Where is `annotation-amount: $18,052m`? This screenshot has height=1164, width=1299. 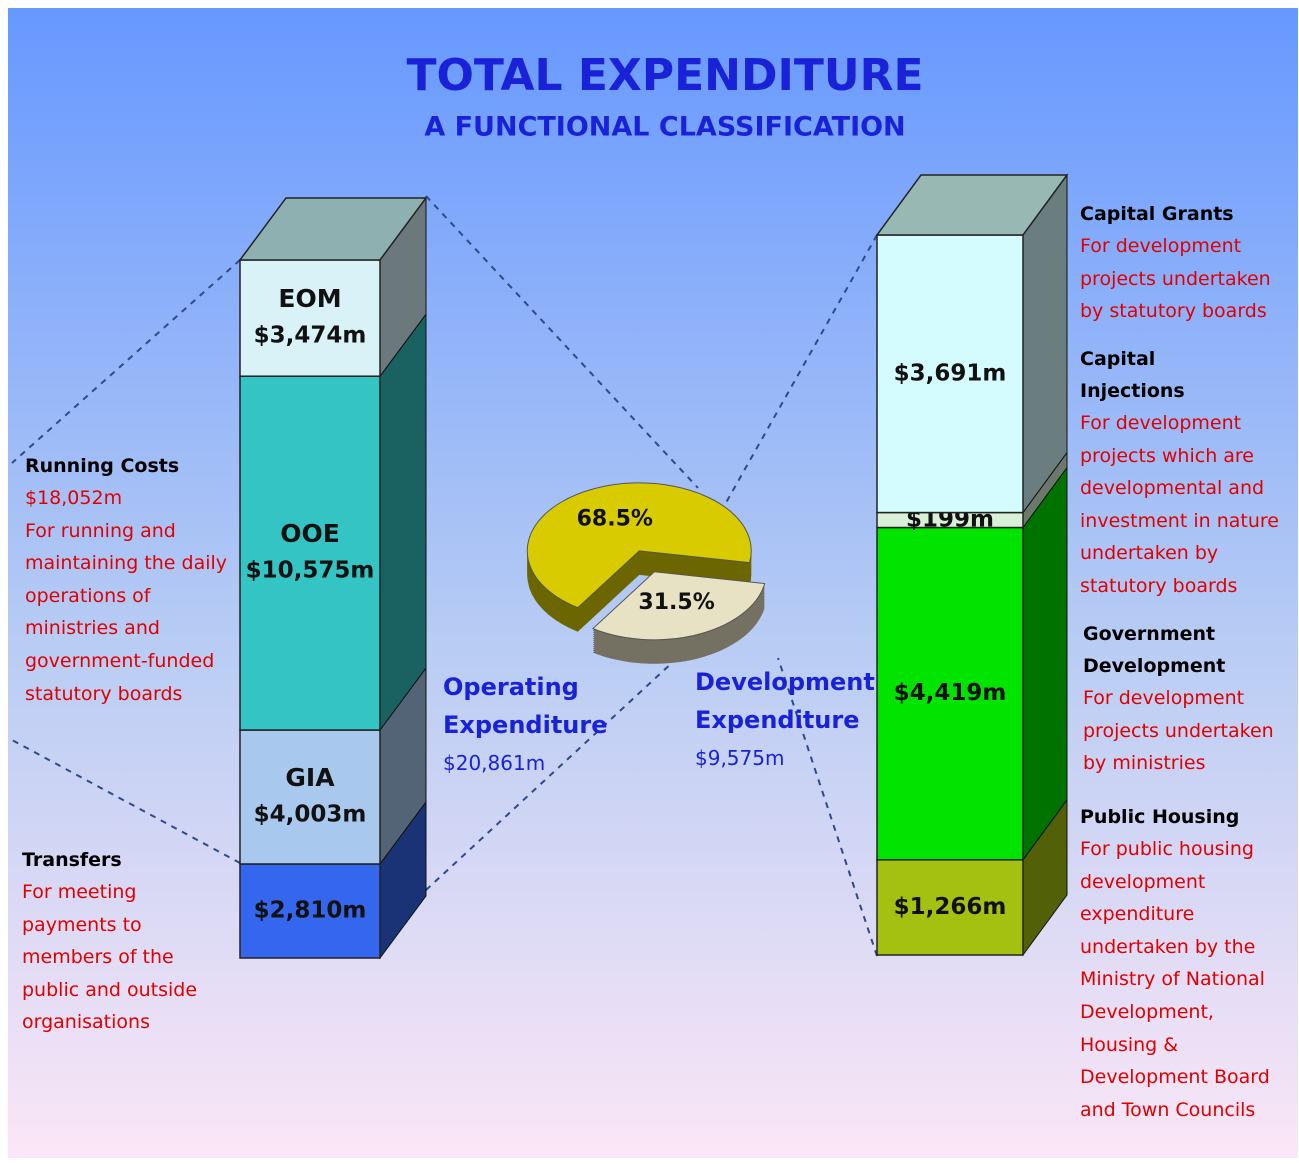
annotation-amount: $18,052m is located at coordinates (74, 498).